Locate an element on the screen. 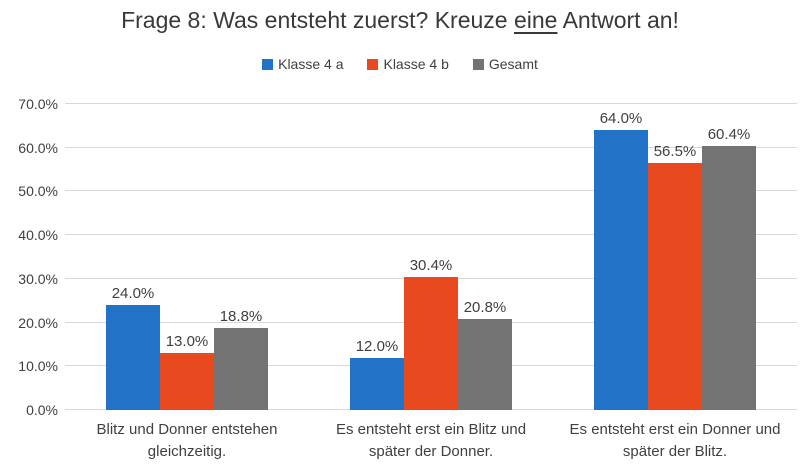  legend-item: Klasse 4 b is located at coordinates (408, 64).